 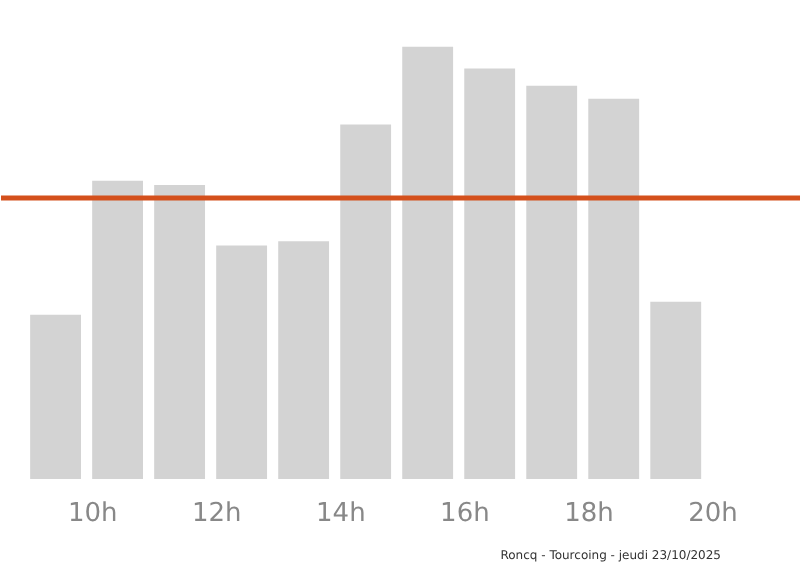 I want to click on x-tick-label: 12h, so click(x=217, y=514).